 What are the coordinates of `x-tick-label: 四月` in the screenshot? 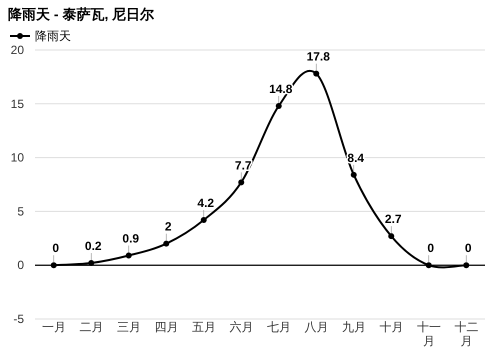 It's located at (166, 327).